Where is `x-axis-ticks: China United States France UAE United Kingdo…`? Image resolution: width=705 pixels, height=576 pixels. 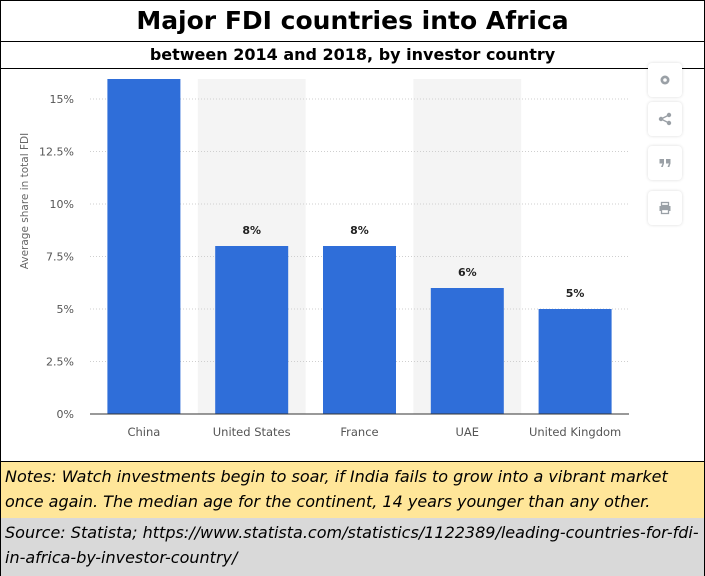 x-axis-ticks: China United States France UAE United Kingdo… is located at coordinates (374, 432).